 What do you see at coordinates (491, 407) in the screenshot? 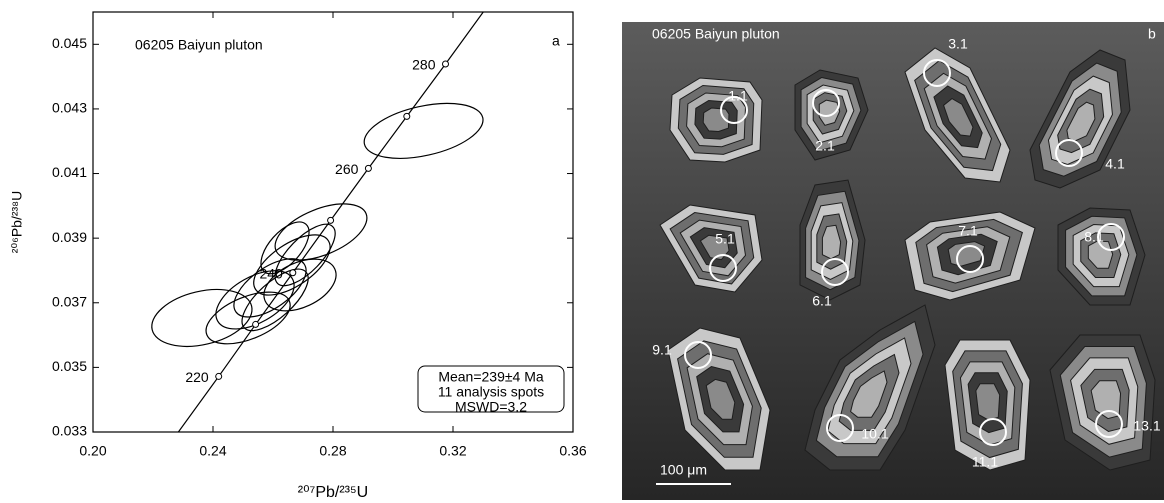
I see `annotation: MSWD=3.2` at bounding box center [491, 407].